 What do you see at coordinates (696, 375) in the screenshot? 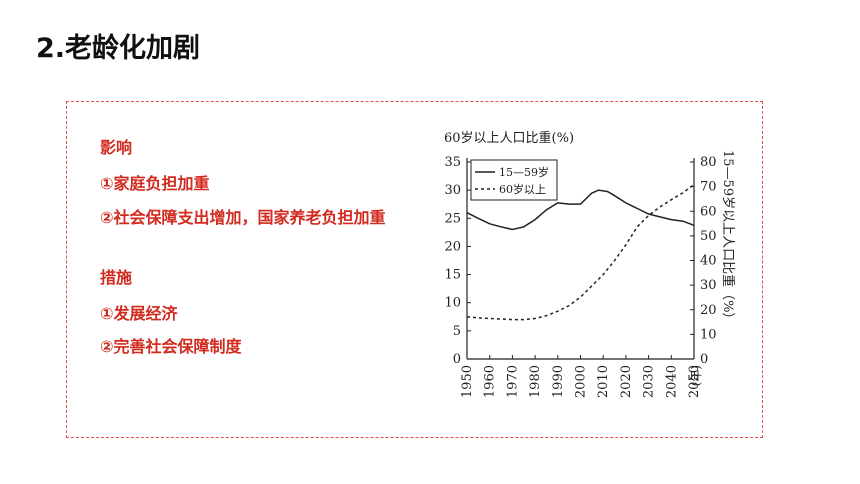
I see `x-unit-label: (年)` at bounding box center [696, 375].